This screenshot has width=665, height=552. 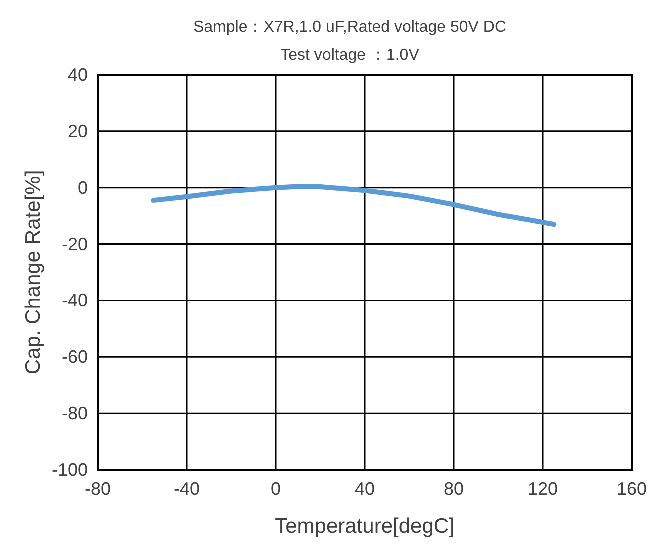 What do you see at coordinates (632, 489) in the screenshot?
I see `x-tick-label: 160` at bounding box center [632, 489].